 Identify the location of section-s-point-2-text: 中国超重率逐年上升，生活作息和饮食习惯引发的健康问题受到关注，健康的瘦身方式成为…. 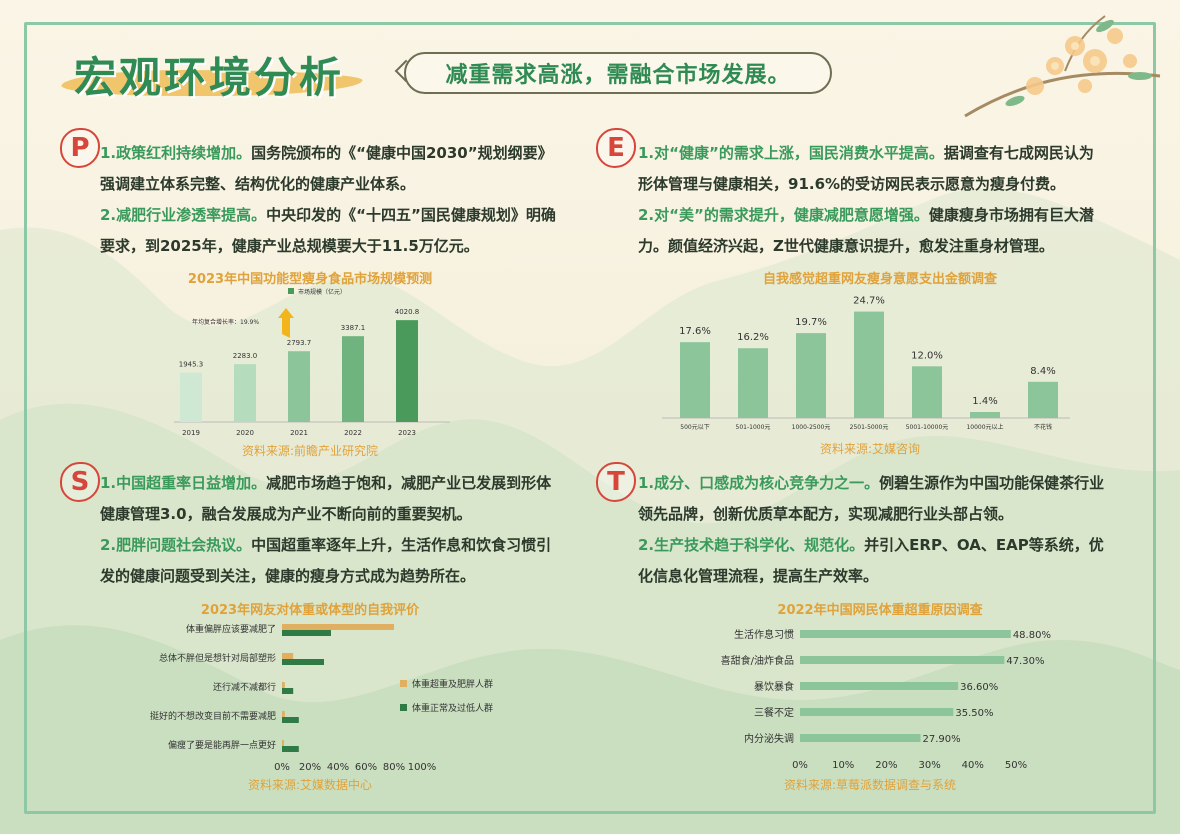
(326, 560).